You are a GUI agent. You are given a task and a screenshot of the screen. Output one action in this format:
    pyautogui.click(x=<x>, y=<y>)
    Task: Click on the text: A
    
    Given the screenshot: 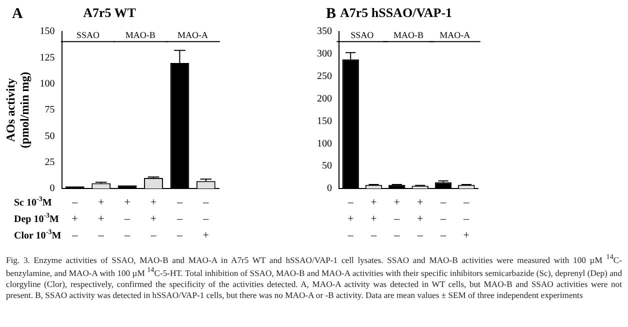 What is the action you would take?
    pyautogui.click(x=17, y=14)
    